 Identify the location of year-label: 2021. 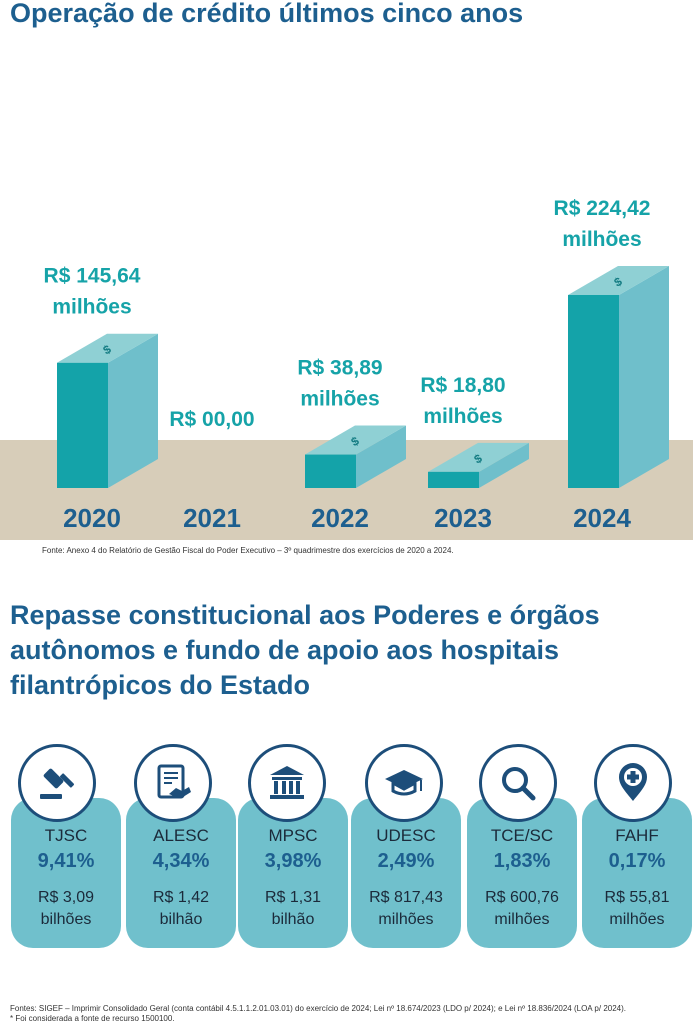
(212, 518).